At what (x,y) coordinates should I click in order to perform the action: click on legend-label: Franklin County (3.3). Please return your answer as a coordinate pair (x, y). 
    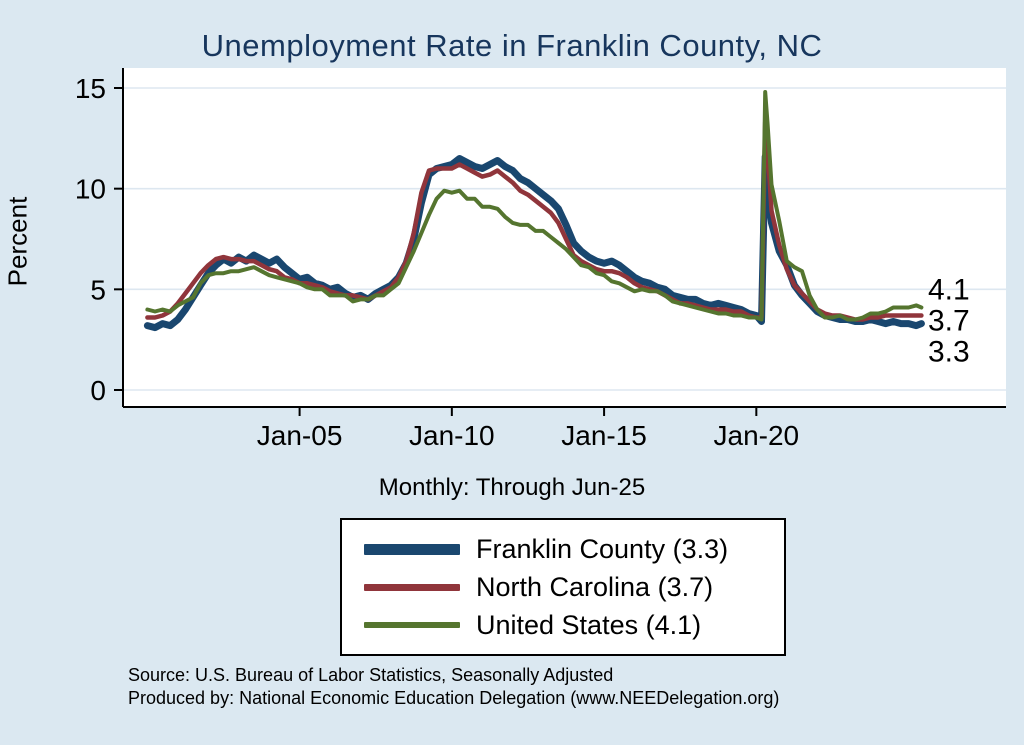
    Looking at the image, I should click on (602, 548).